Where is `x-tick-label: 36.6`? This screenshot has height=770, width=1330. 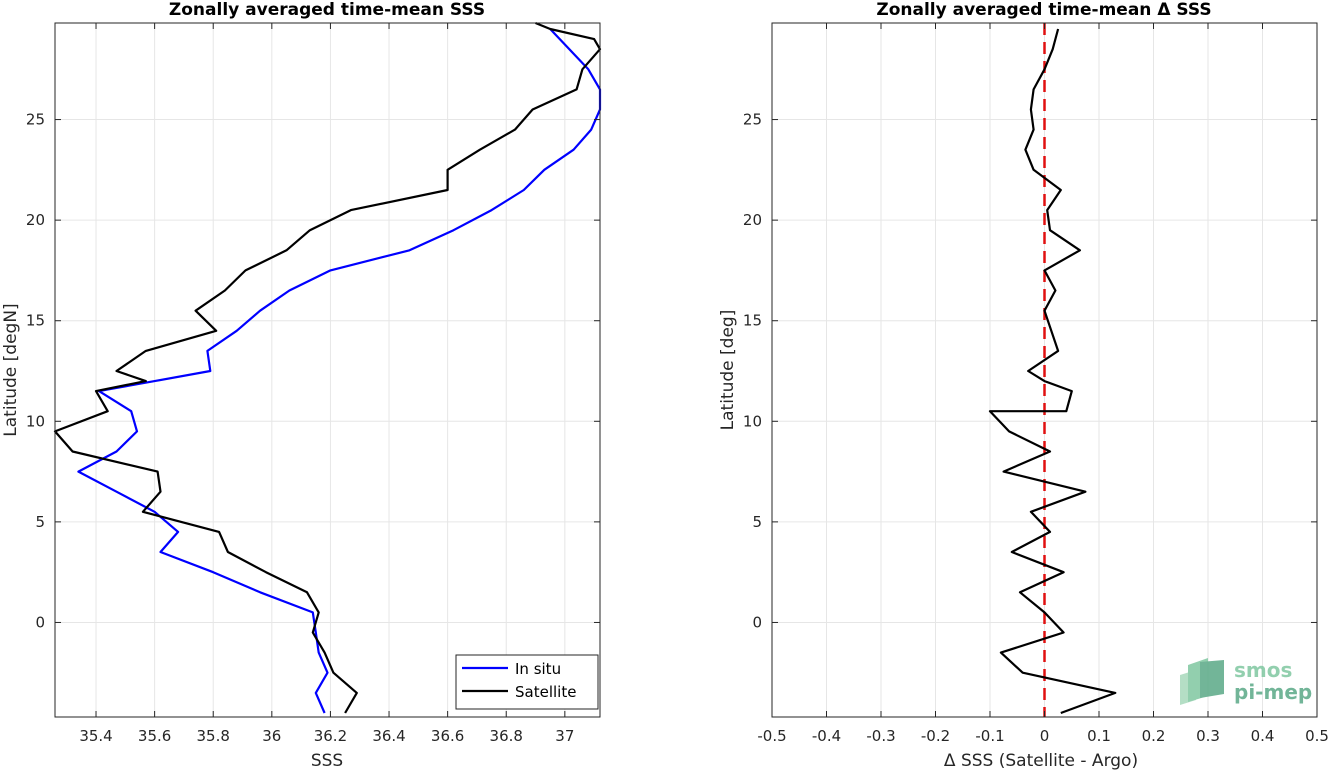 x-tick-label: 36.6 is located at coordinates (447, 736).